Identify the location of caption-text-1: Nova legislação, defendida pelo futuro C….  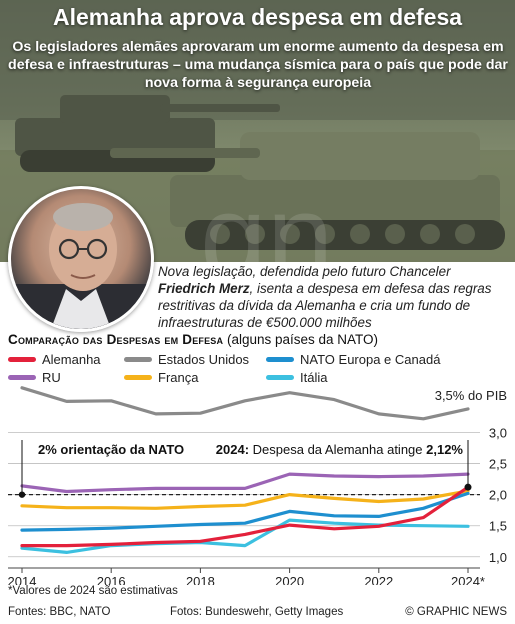
(304, 271).